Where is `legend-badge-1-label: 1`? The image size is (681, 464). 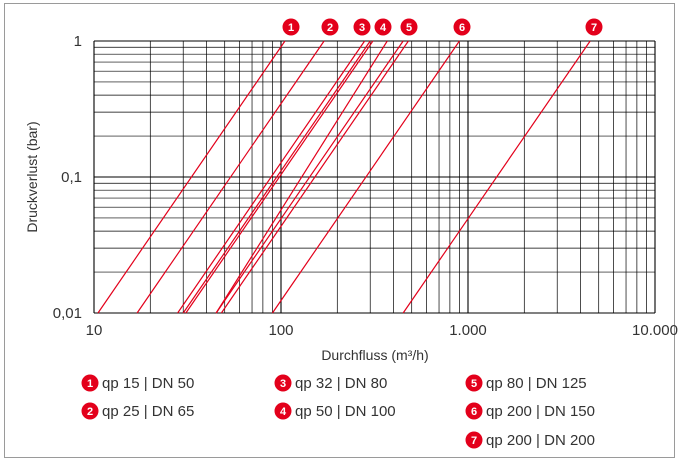 legend-badge-1-label: 1 is located at coordinates (90, 384).